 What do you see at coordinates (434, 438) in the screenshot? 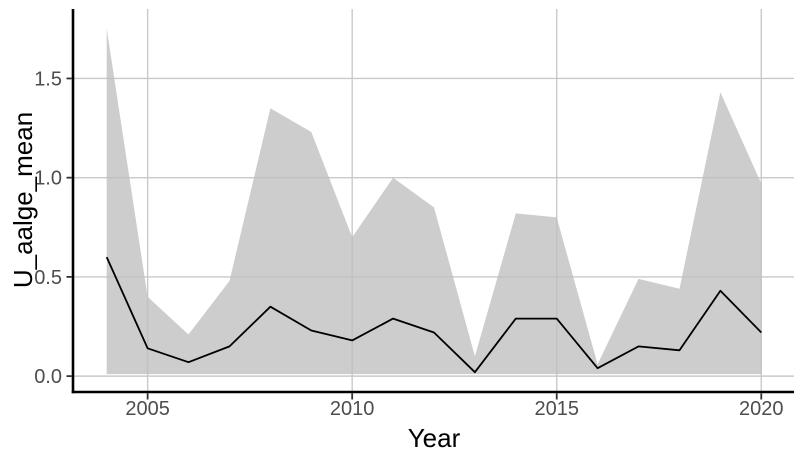
I see `x-axis-title: Year` at bounding box center [434, 438].